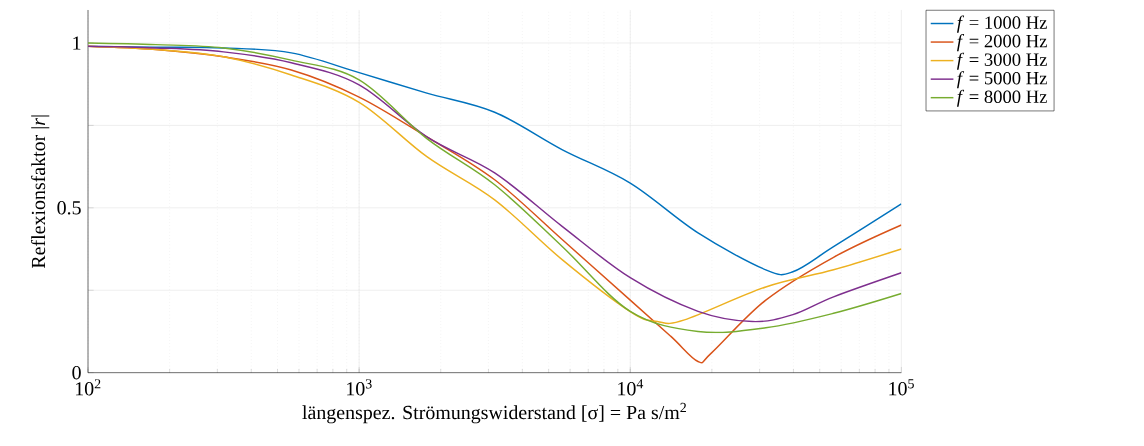  I want to click on y-tick-label: 0.5, so click(69, 208).